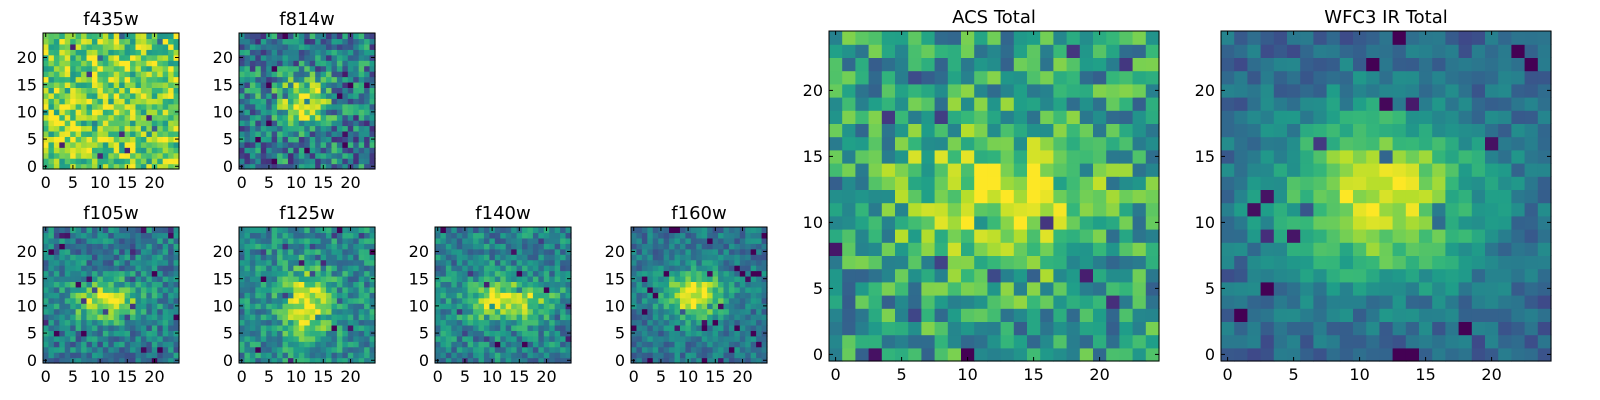 The image size is (1600, 400). I want to click on x-tick-label: 5, so click(661, 376).